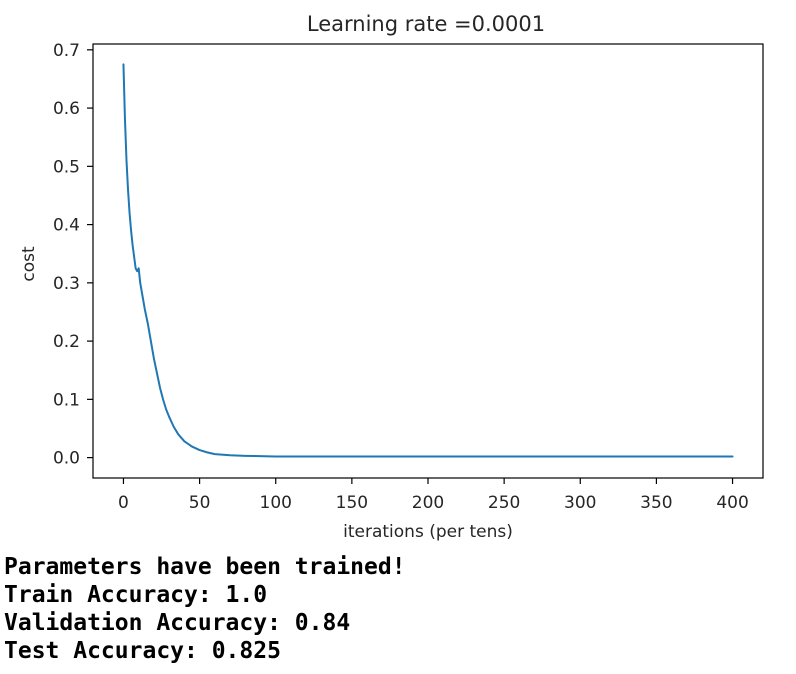  I want to click on train-accuracy-line: Train Accuracy: 1.0, so click(136, 595).